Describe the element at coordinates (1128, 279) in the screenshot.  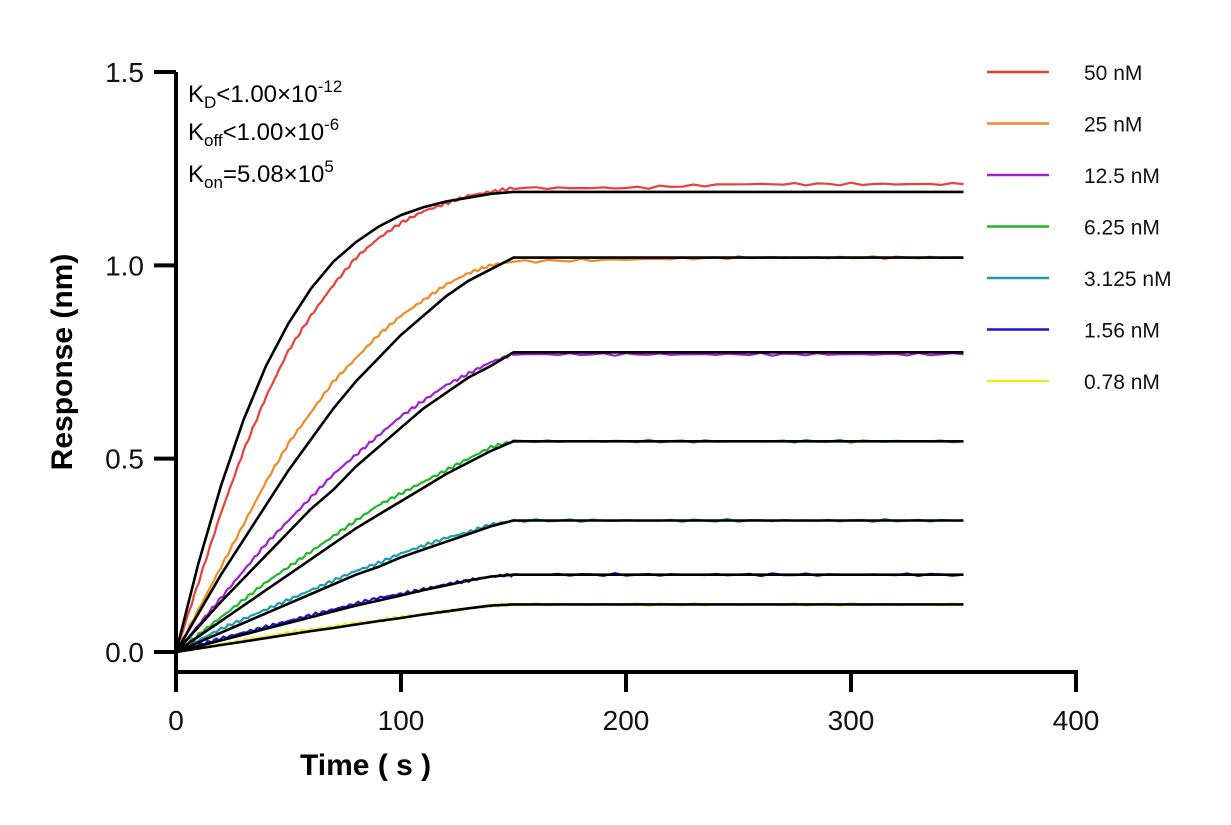
I see `legend-label-5: 3.125 nM` at that location.